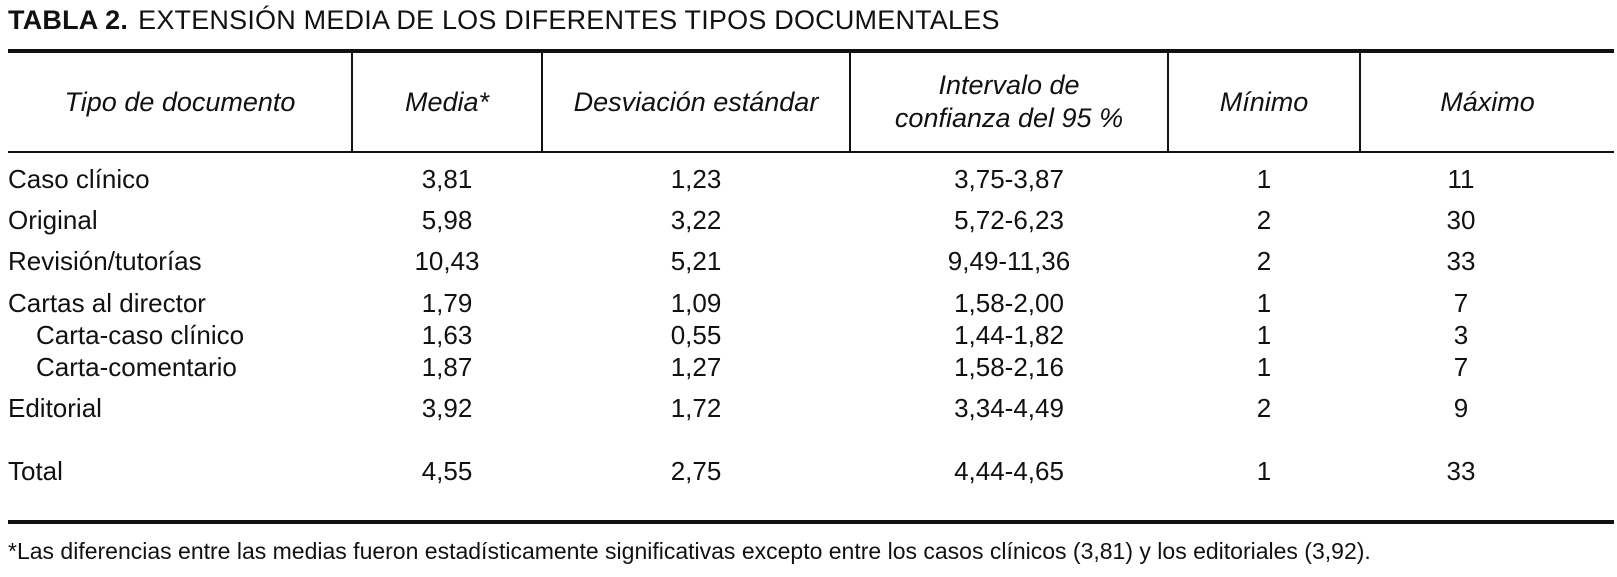  I want to click on cell-maximo: 11, so click(1461, 179).